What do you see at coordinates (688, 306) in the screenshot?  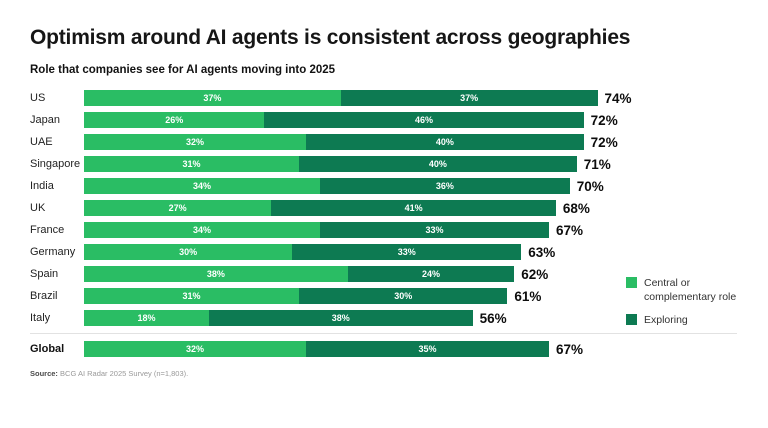 I see `chart-legend: Central or complementary role Exploring` at bounding box center [688, 306].